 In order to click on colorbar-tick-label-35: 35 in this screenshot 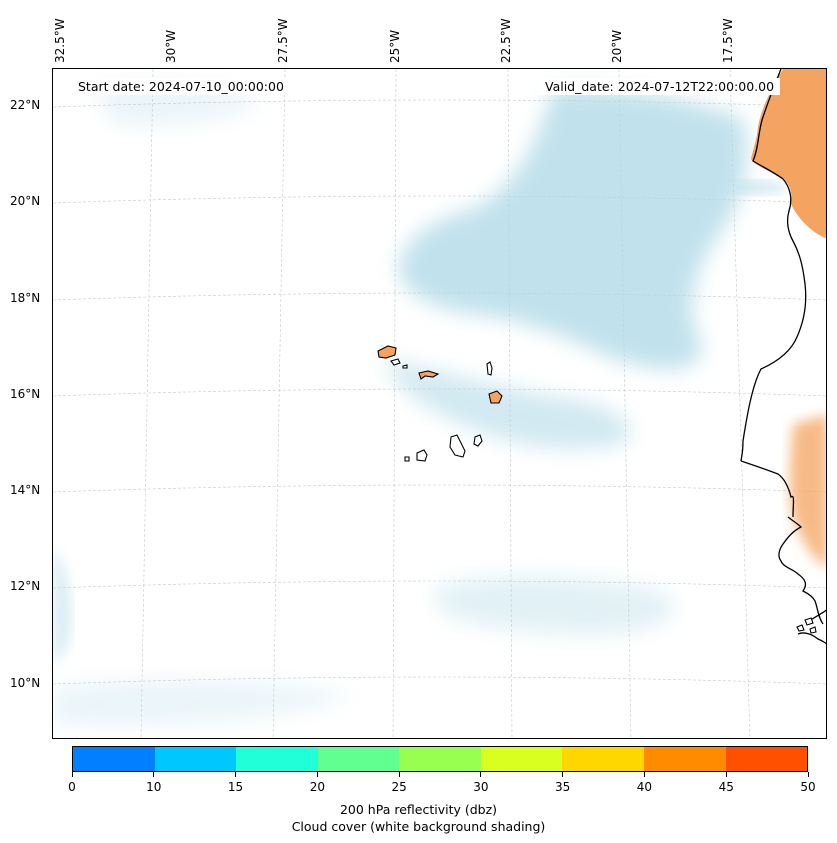, I will do `click(563, 787)`.